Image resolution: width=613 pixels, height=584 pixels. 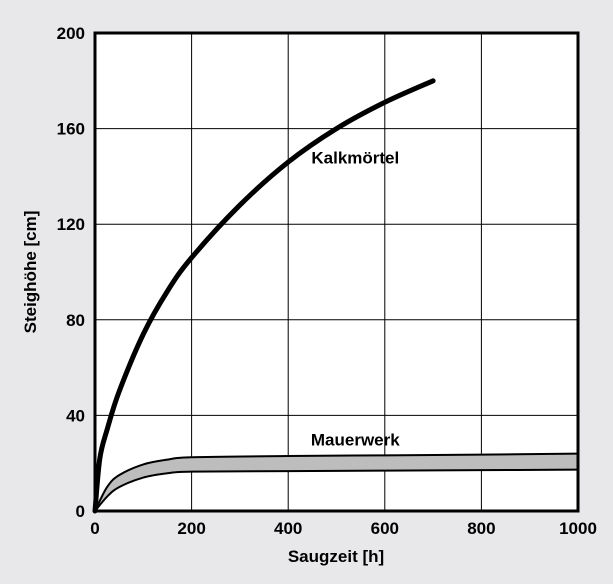 What do you see at coordinates (336, 490) in the screenshot?
I see `mauerwerk-lower-line` at bounding box center [336, 490].